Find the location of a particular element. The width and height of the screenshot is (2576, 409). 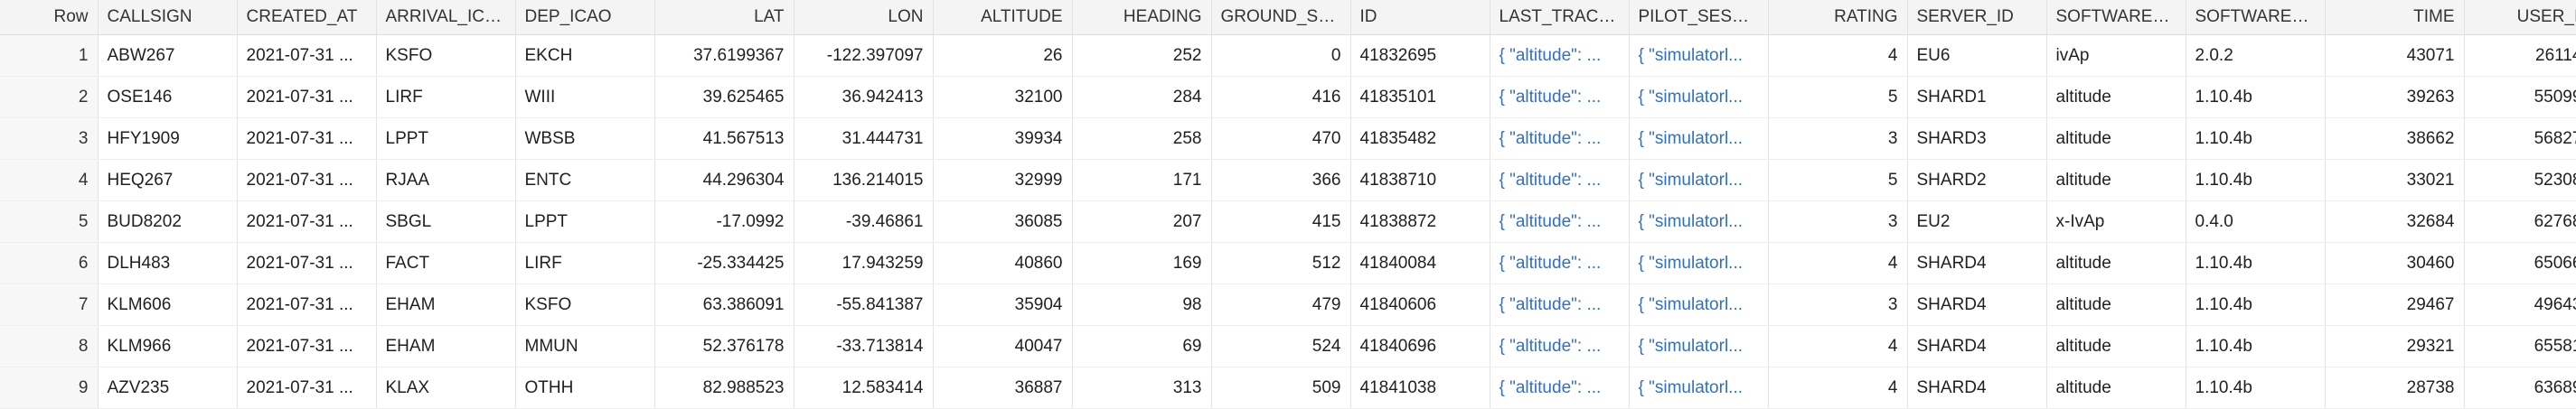

cell-dep-icao: EKCH is located at coordinates (585, 55).